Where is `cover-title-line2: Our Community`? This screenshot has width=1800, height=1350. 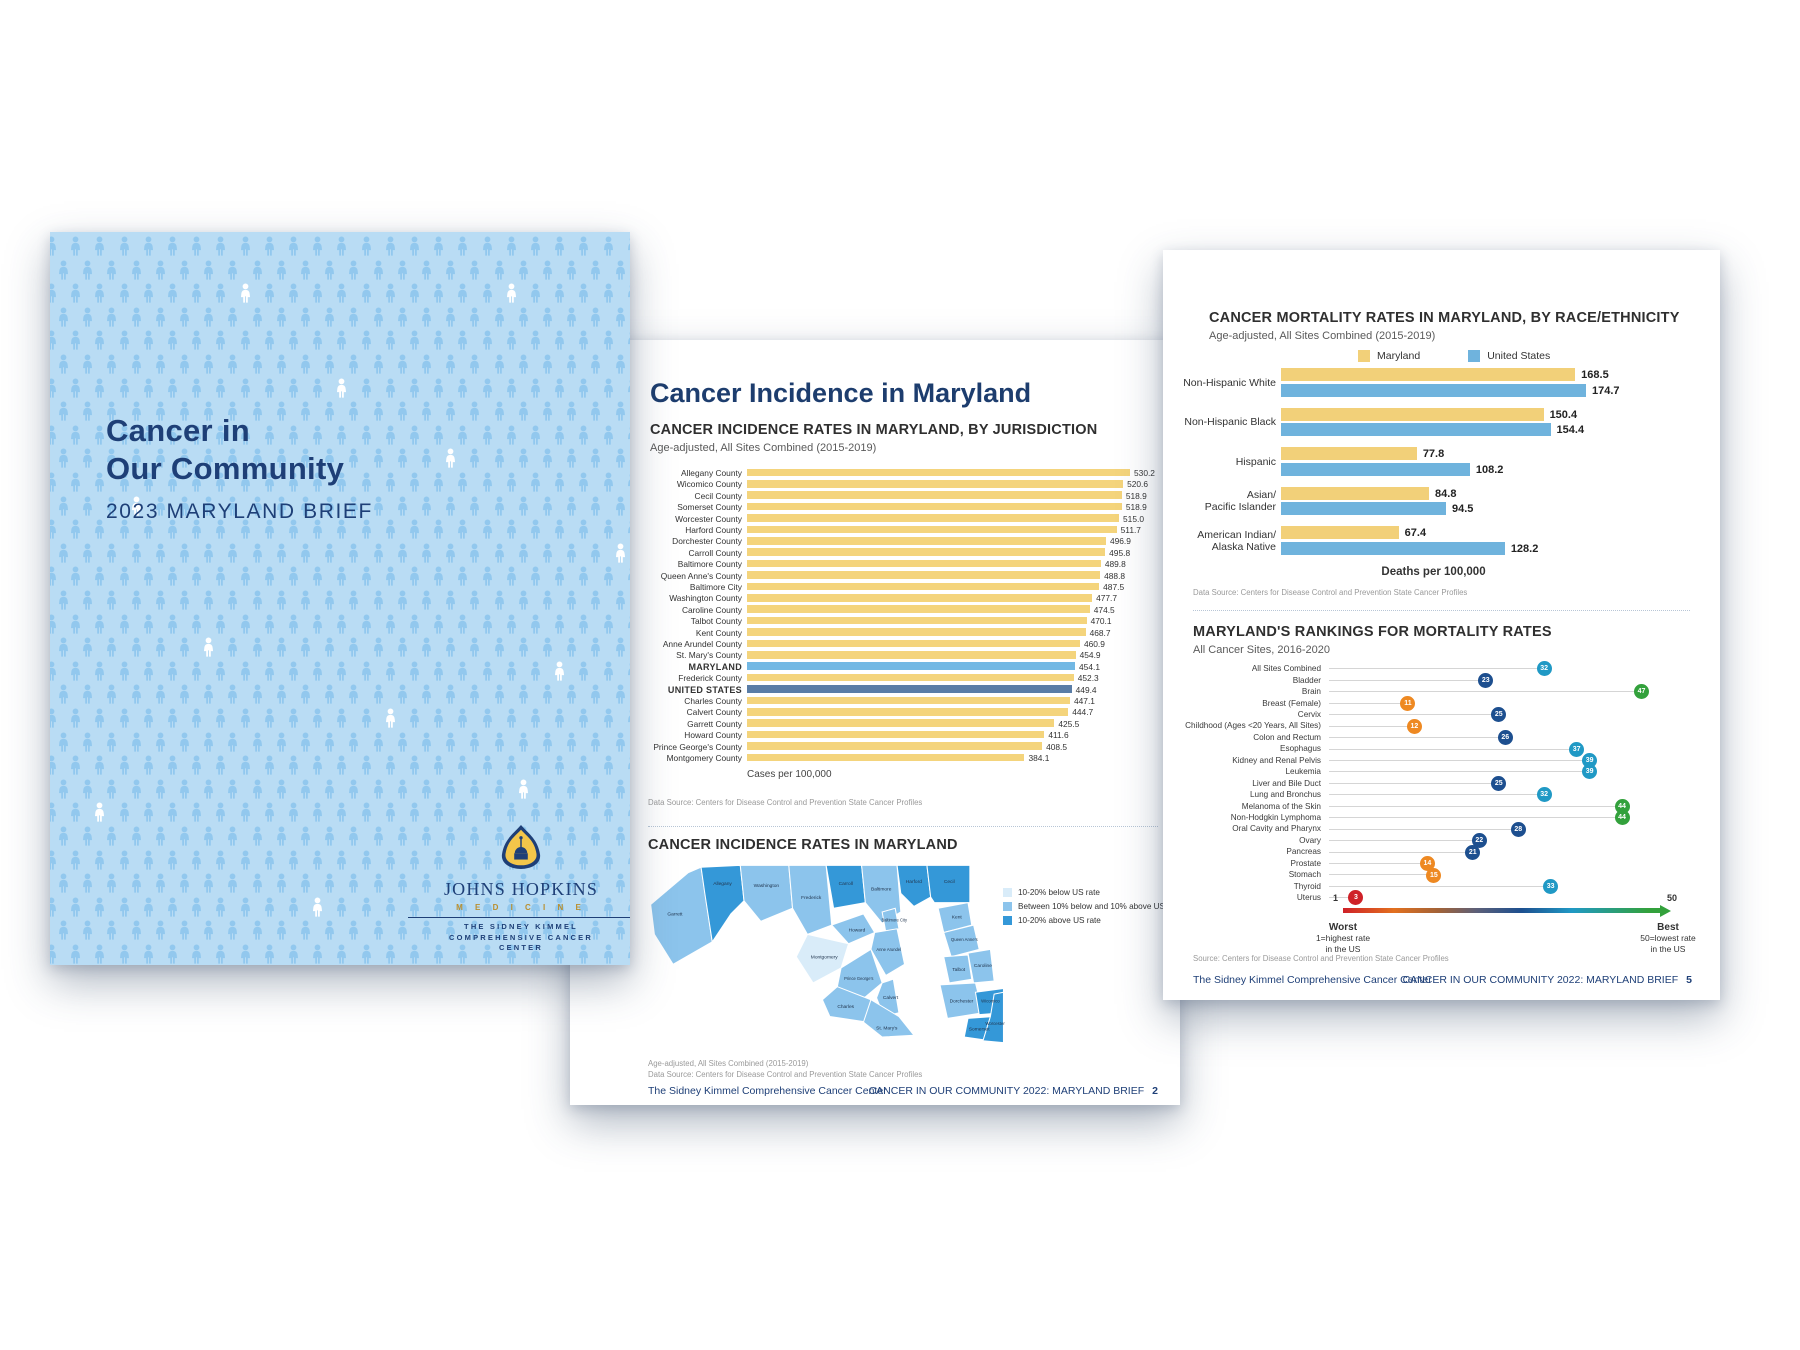 cover-title-line2: Our Community is located at coordinates (225, 468).